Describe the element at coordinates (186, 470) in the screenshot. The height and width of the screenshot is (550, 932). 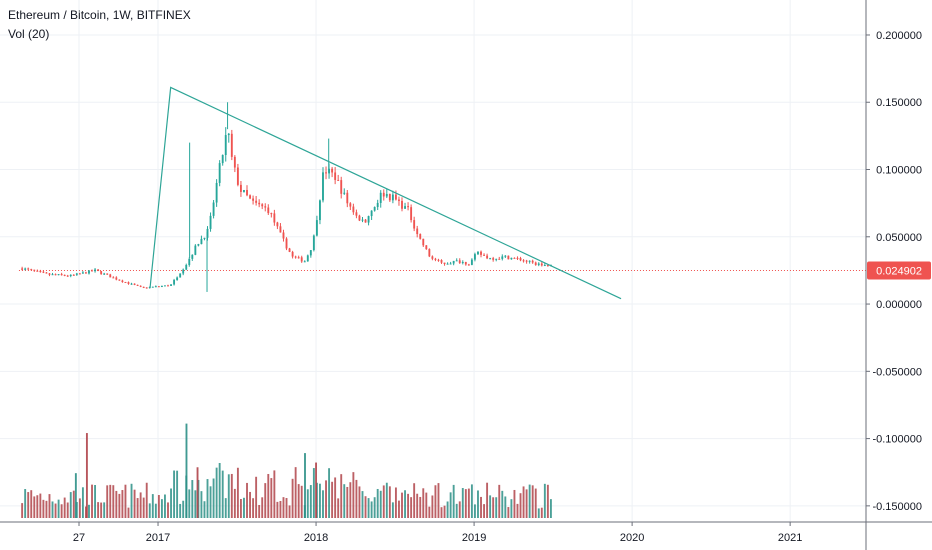
I see `volume-bar-spike` at that location.